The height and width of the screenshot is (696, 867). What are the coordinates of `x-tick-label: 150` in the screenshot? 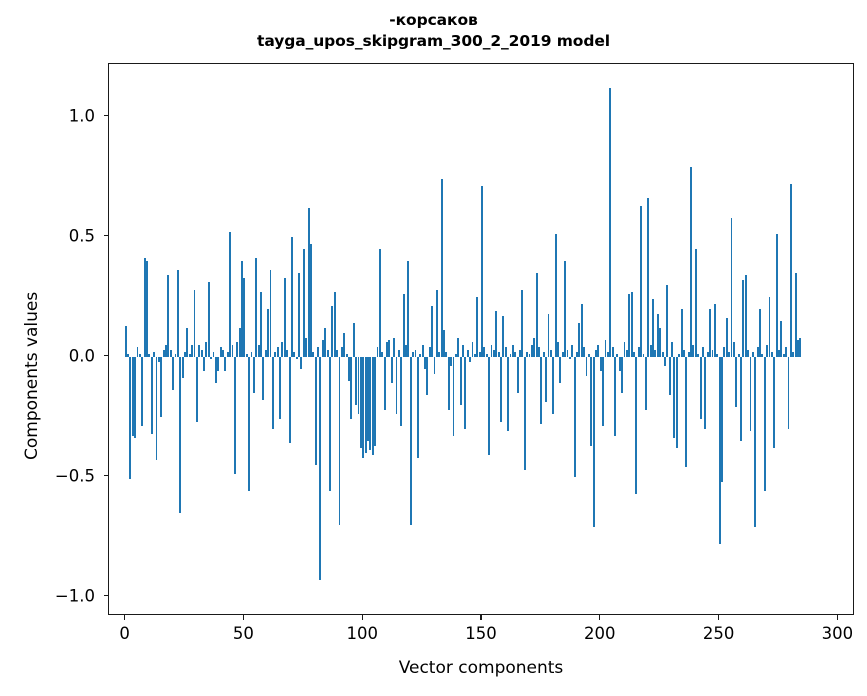 It's located at (481, 633).